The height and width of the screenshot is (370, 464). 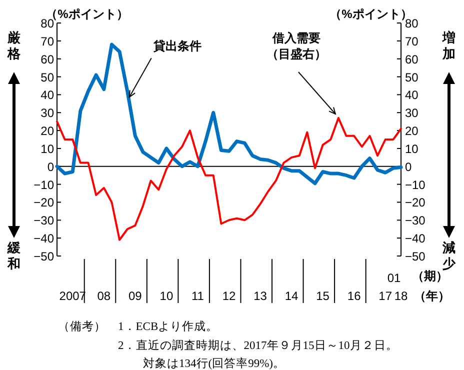 I want to click on text: 減少, so click(x=449, y=255).